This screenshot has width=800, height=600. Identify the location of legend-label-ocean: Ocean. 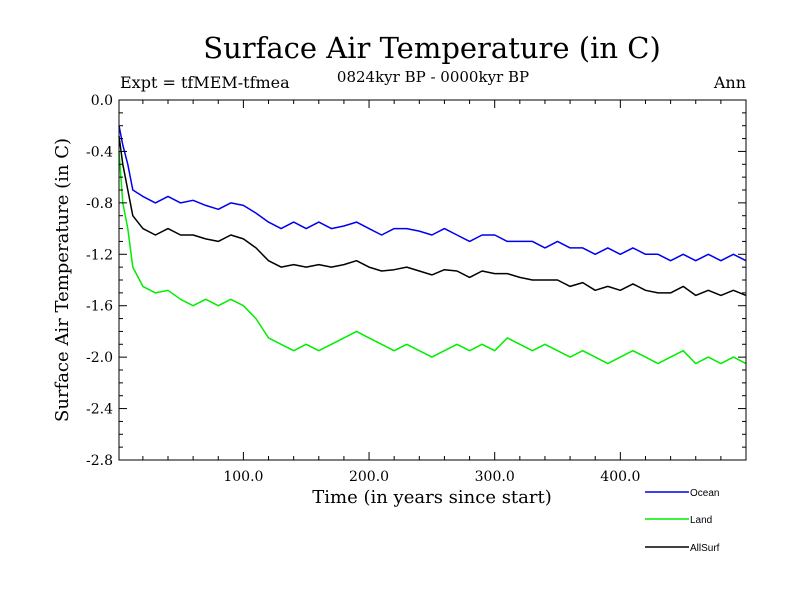
(704, 493).